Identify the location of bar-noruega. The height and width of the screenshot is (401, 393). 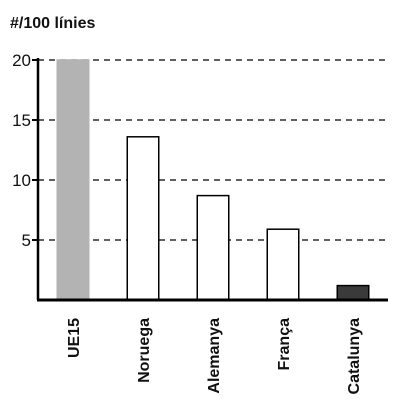
(143, 218).